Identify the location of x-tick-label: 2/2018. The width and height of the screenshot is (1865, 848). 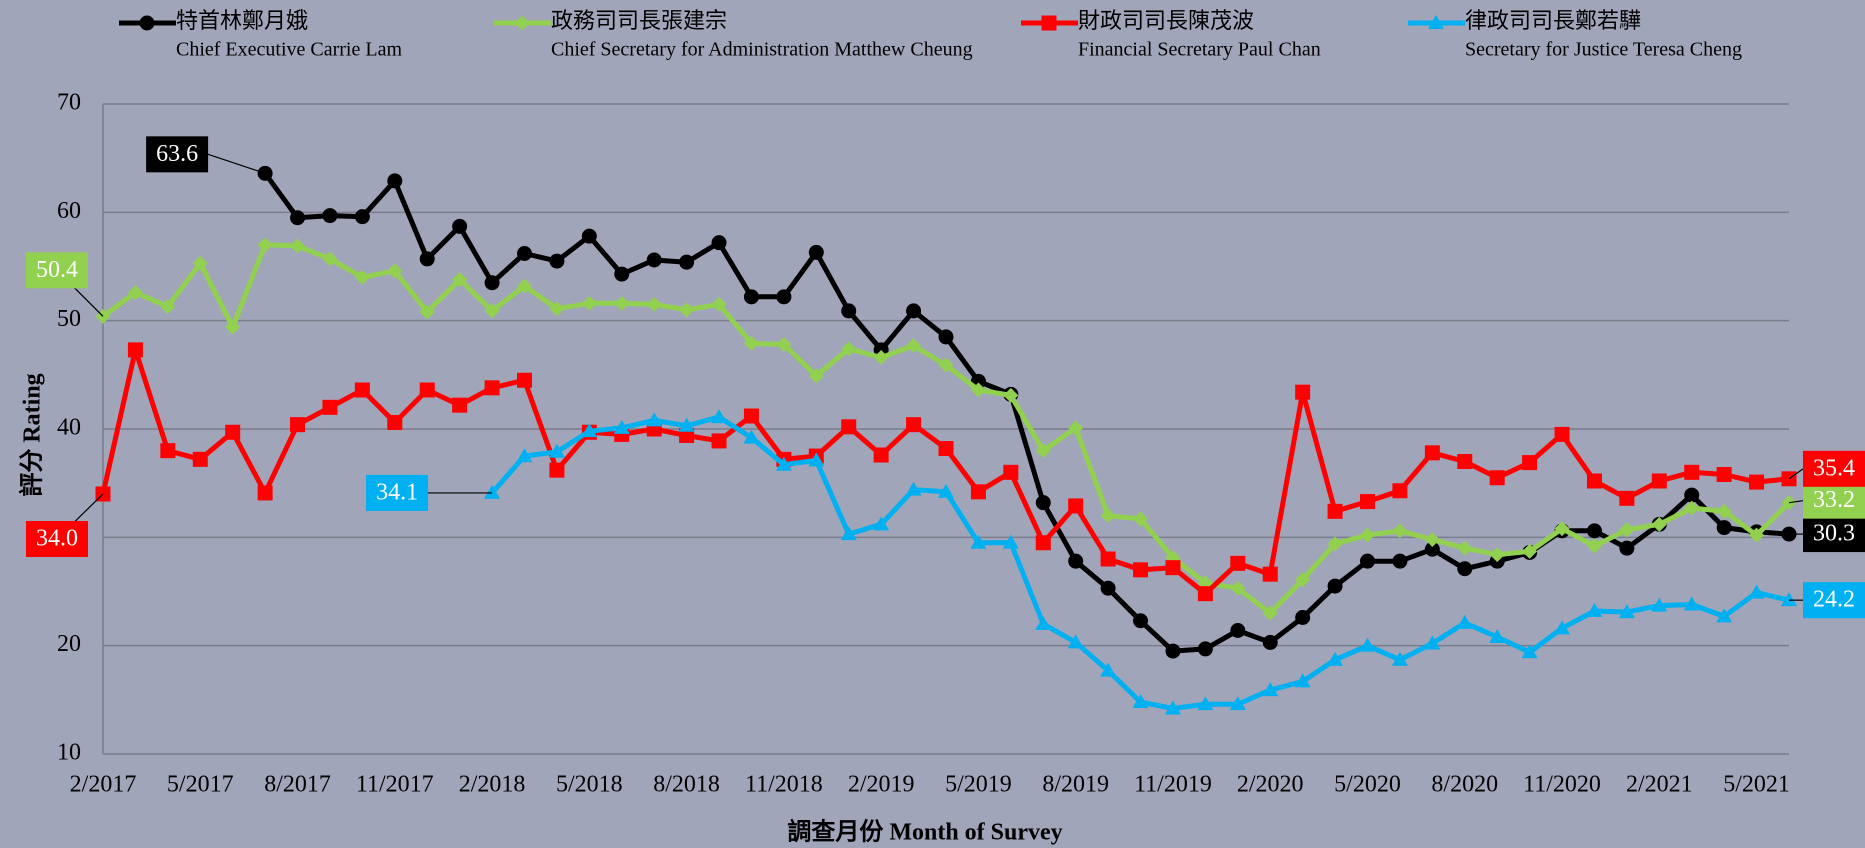
(492, 785).